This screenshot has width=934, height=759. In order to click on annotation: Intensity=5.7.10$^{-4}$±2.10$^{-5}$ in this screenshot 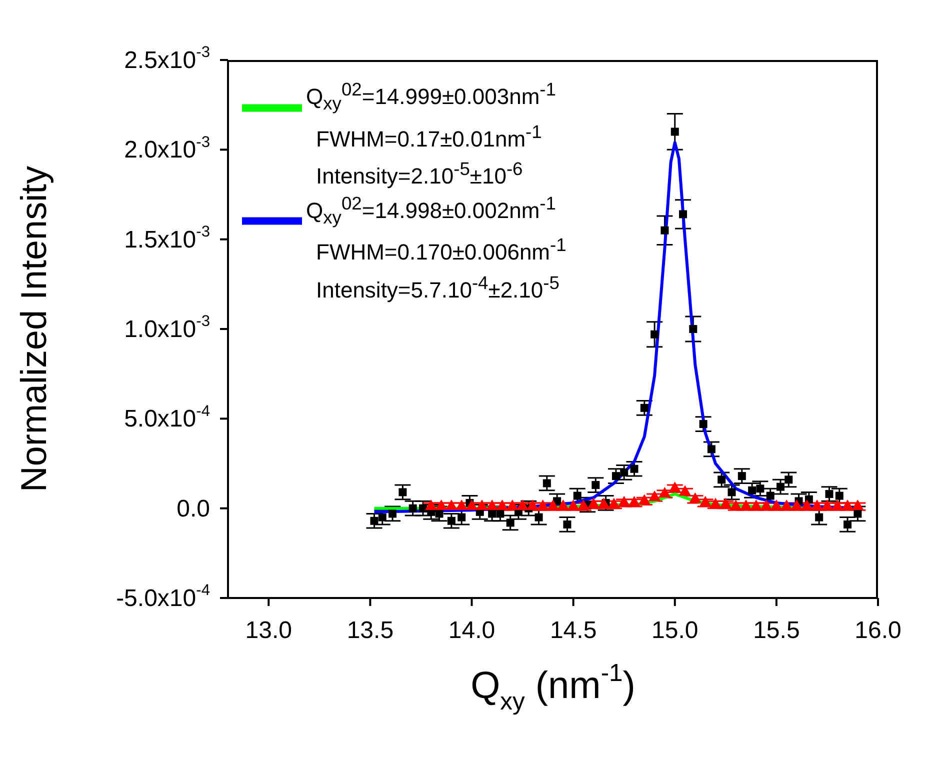, I will do `click(438, 287)`.